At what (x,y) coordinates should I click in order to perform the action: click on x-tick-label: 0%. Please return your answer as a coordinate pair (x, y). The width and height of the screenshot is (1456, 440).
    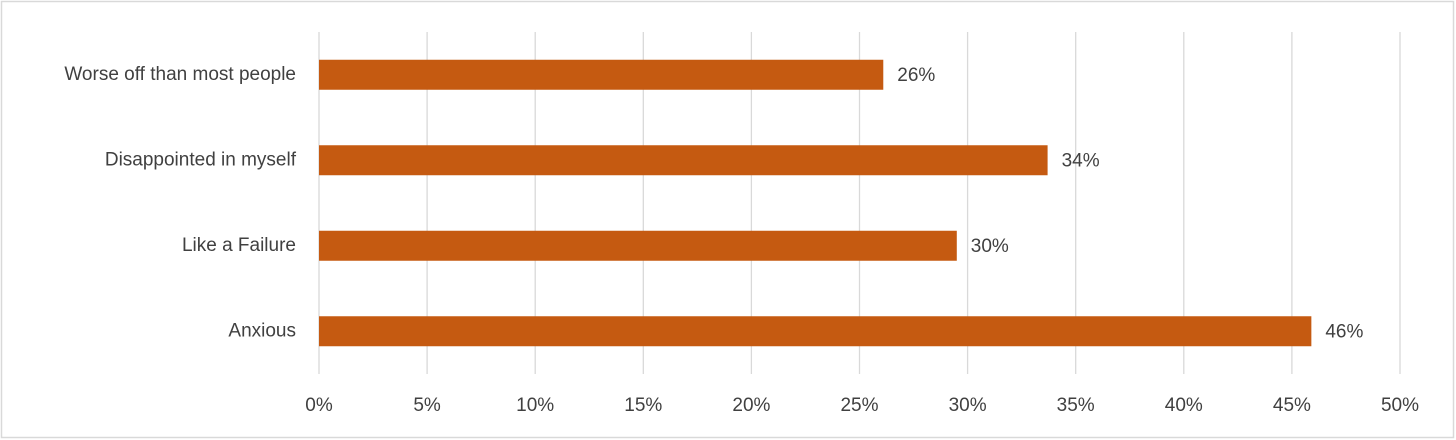
    Looking at the image, I should click on (319, 405).